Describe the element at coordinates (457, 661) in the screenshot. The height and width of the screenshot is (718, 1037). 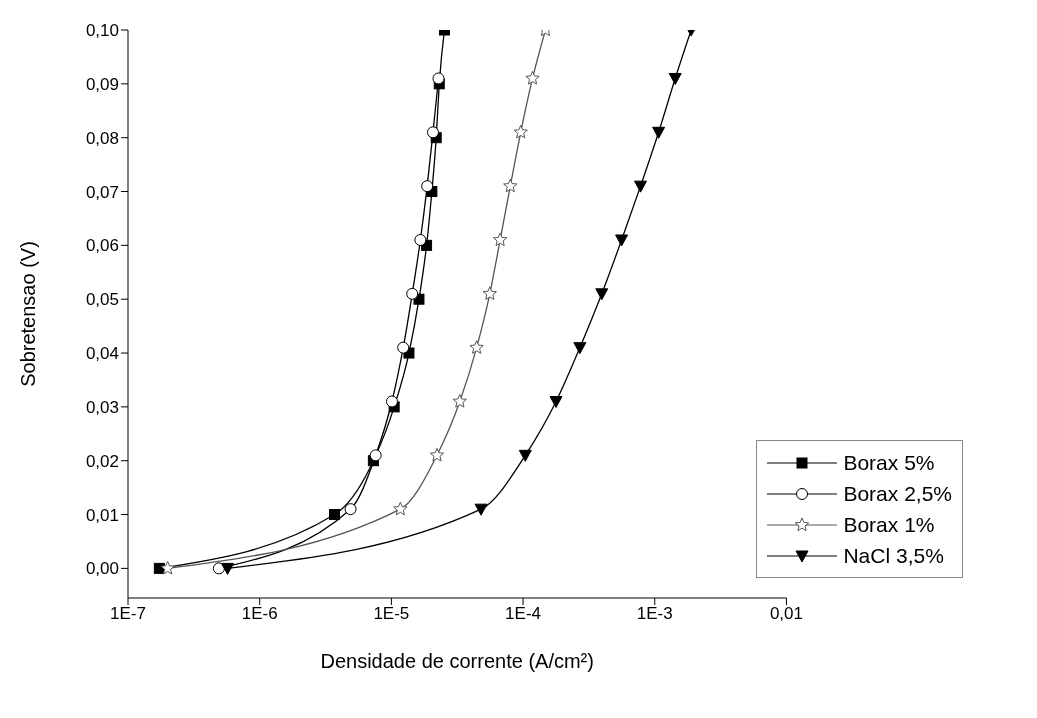
I see `x-axis-title: Densidade de corrente (A/cm²)` at that location.